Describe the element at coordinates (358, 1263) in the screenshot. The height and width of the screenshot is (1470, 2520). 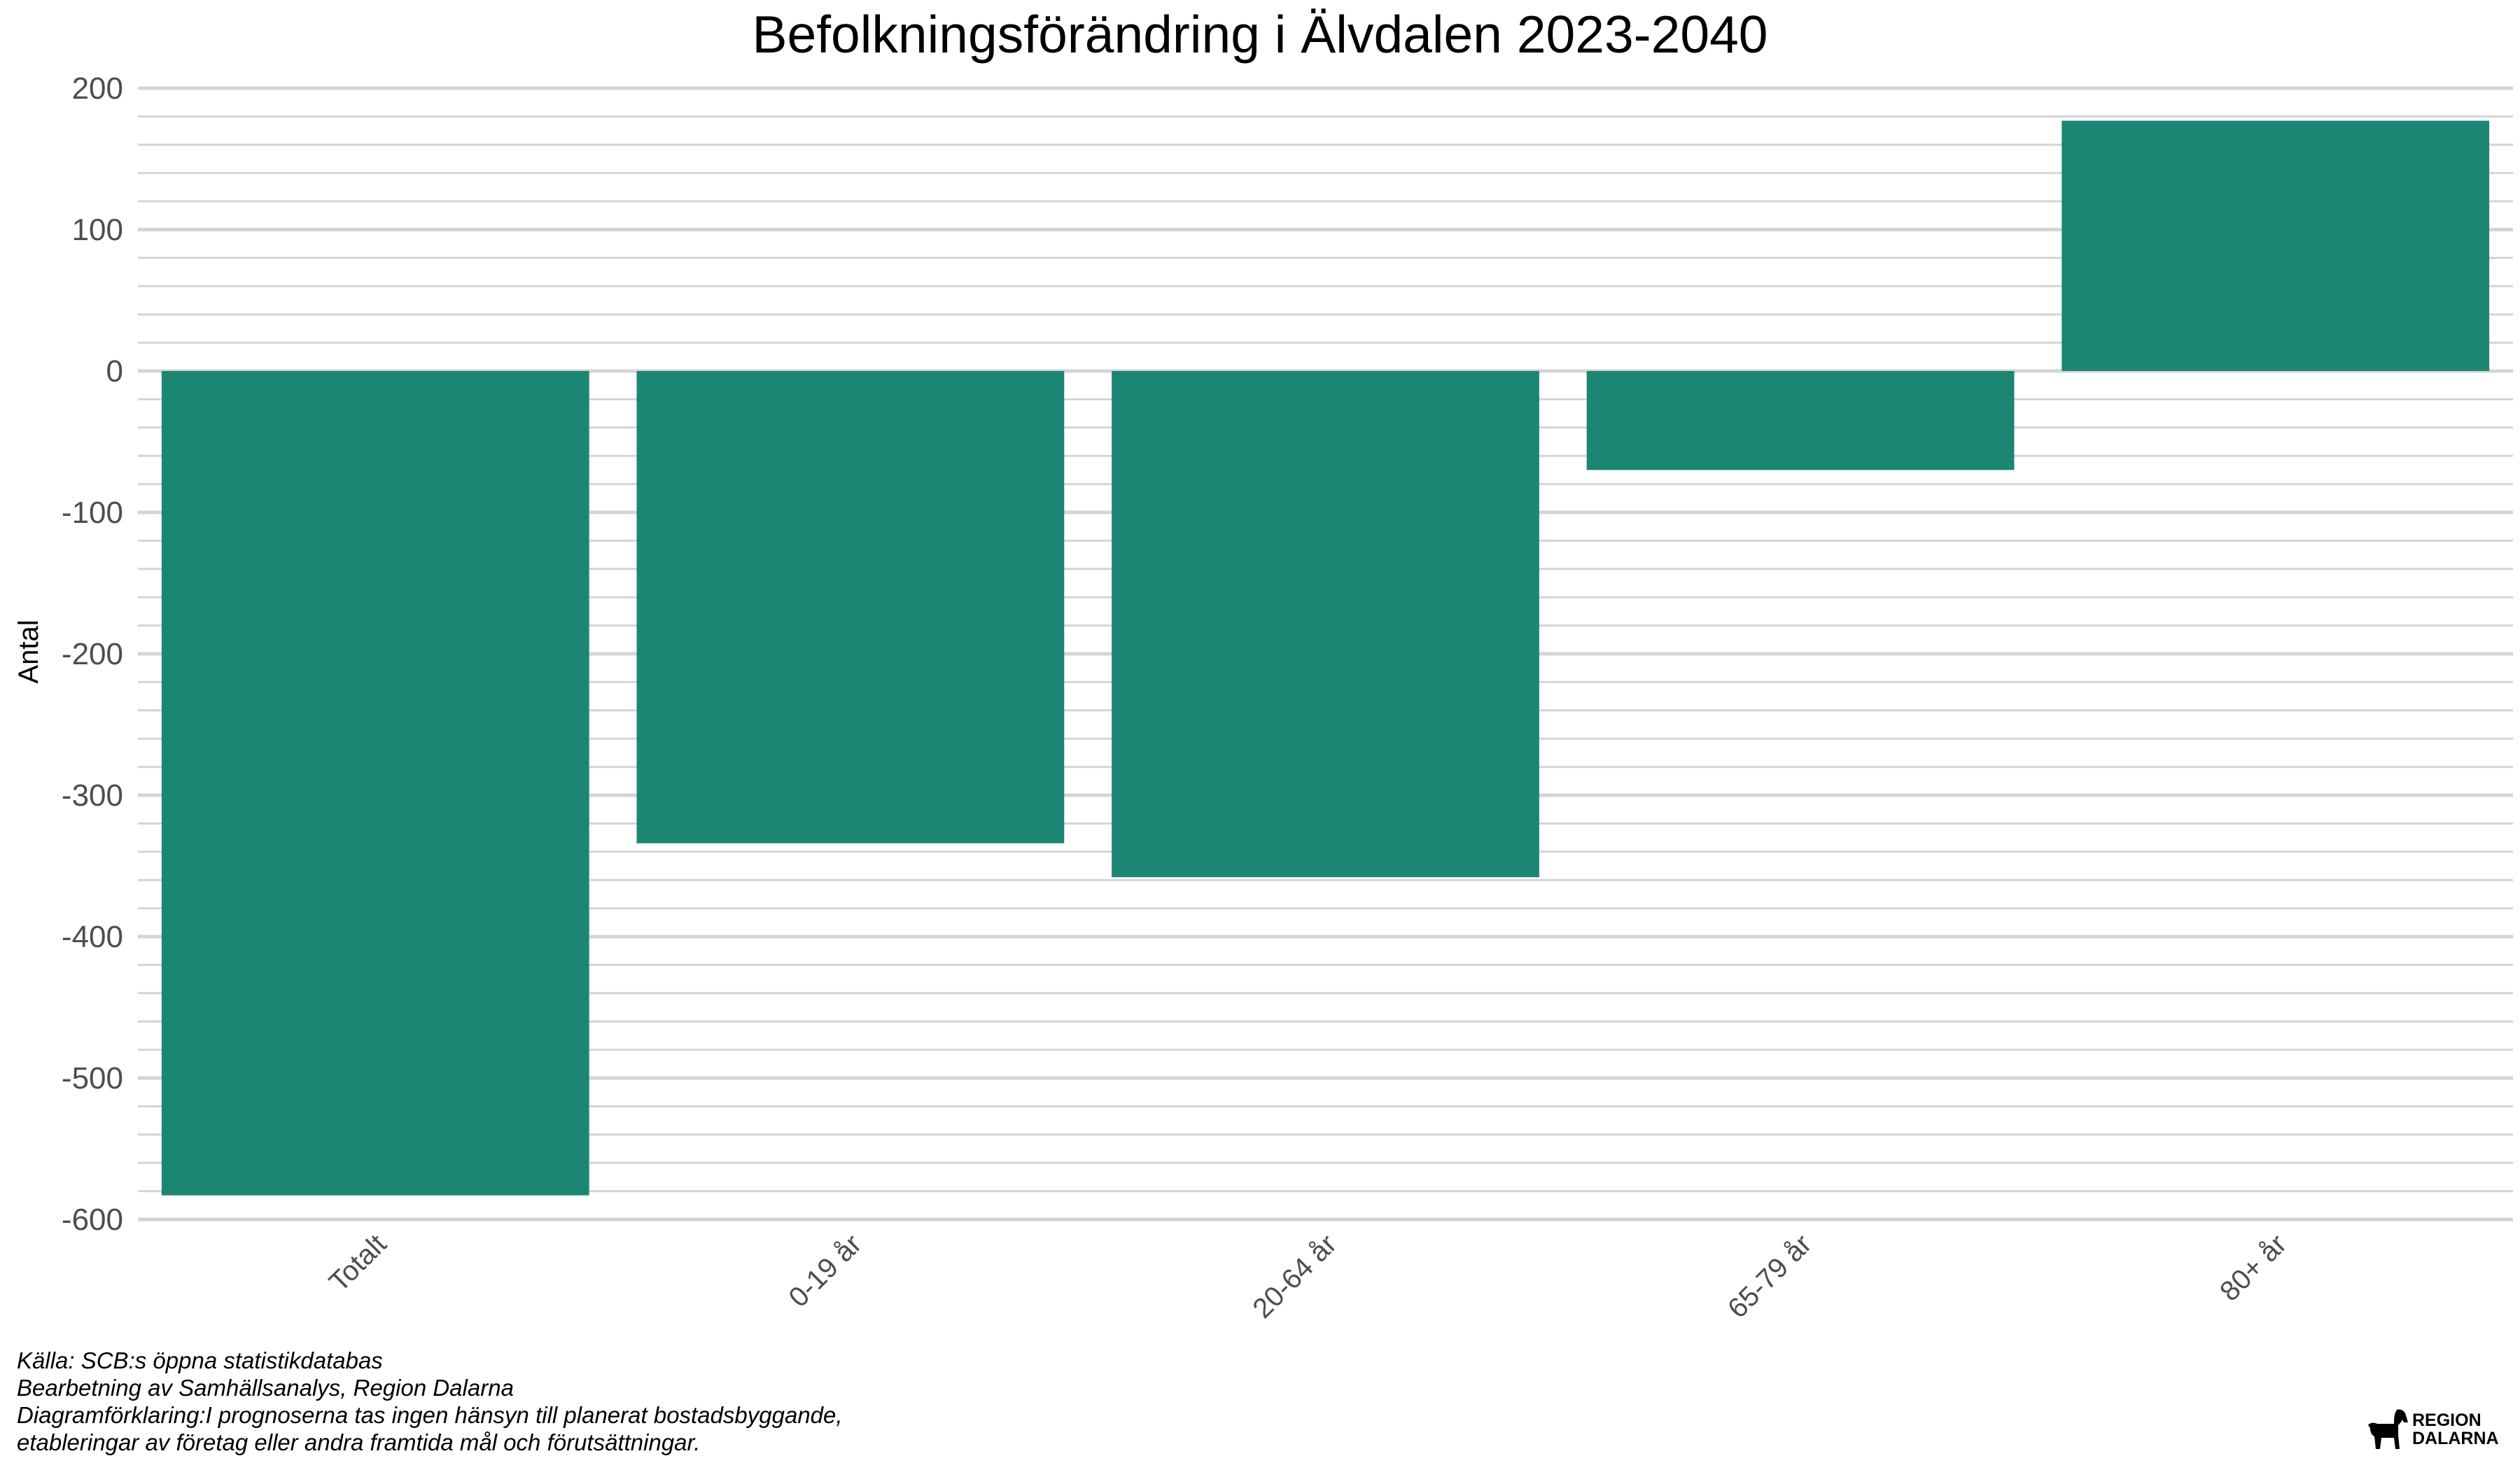
I see `x-tick-label: Totalt` at that location.